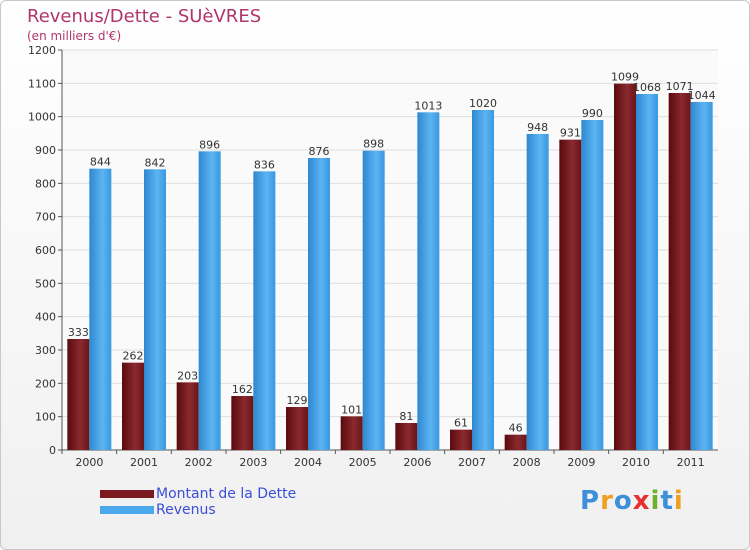  Describe the element at coordinates (52, 450) in the screenshot. I see `y-tick-label: 0` at that location.